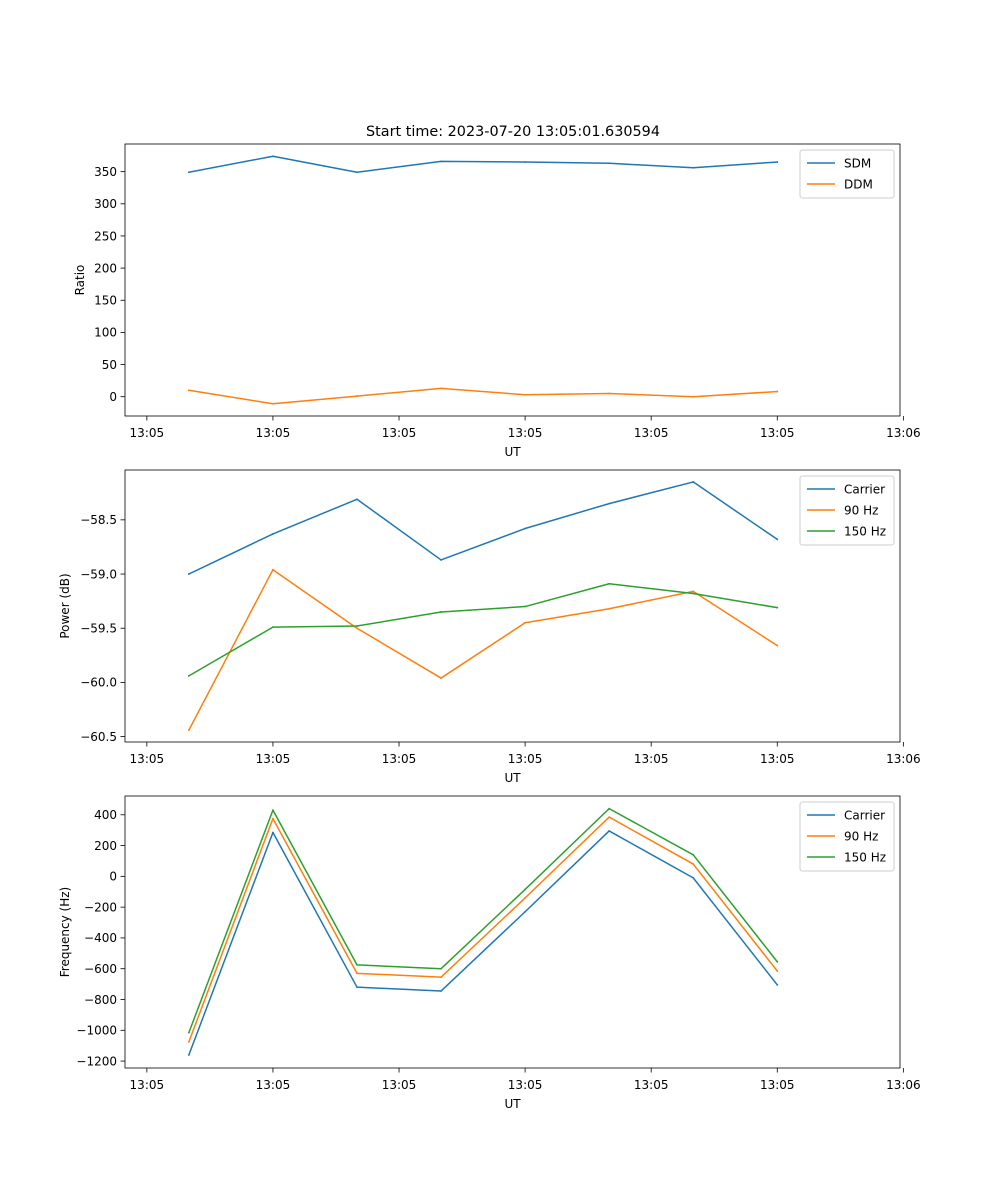 The height and width of the screenshot is (1200, 1000). Describe the element at coordinates (100, 938) in the screenshot. I see `y-tick-label: −400` at that location.